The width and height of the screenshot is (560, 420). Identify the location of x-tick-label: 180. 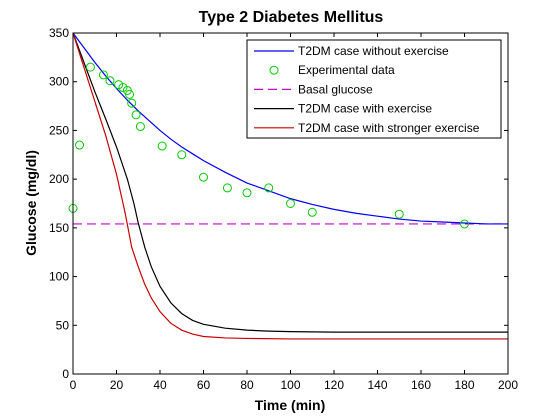
(464, 385).